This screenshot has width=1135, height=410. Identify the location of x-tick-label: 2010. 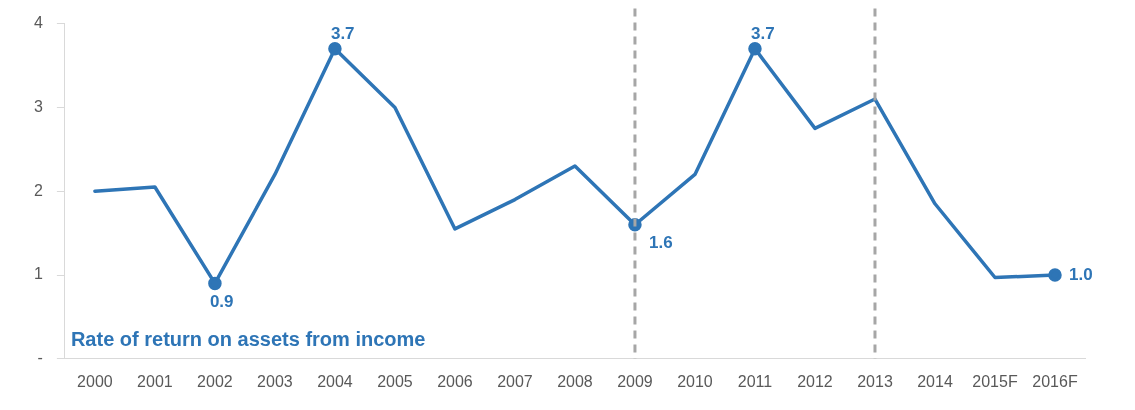
(695, 381).